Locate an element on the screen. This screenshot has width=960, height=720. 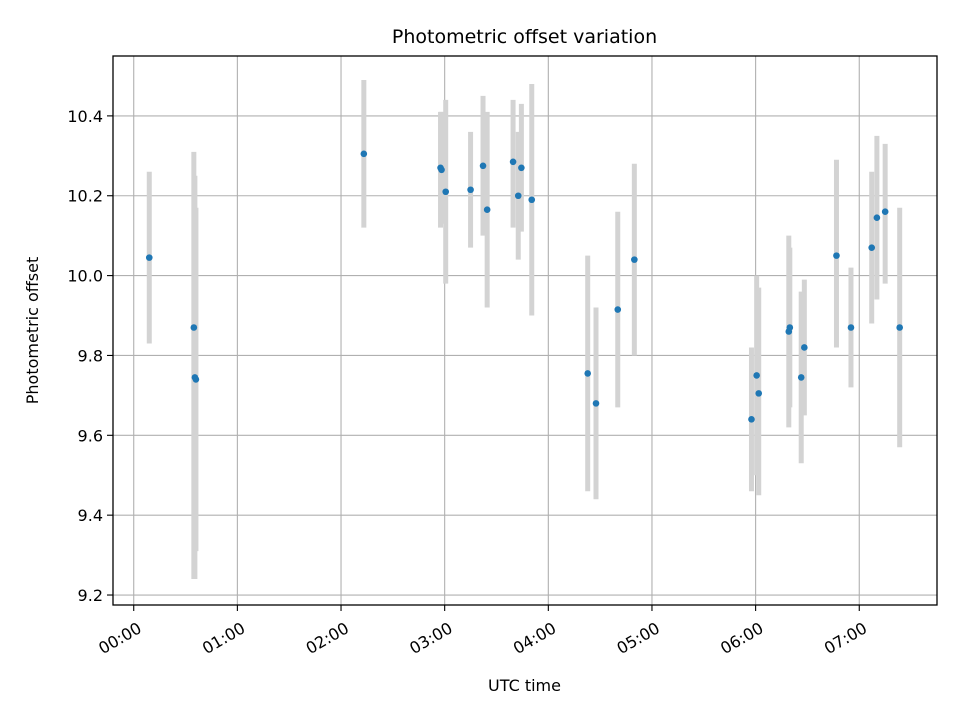
y-tick-label: 10.4 is located at coordinates (85, 116).